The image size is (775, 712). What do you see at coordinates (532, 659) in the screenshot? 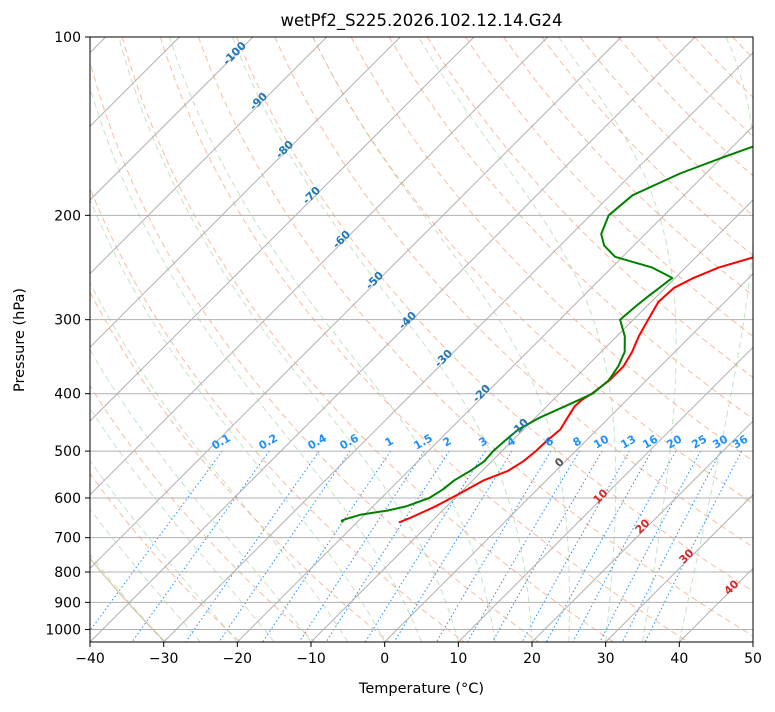
I see `x-tick-label: 20` at bounding box center [532, 659].